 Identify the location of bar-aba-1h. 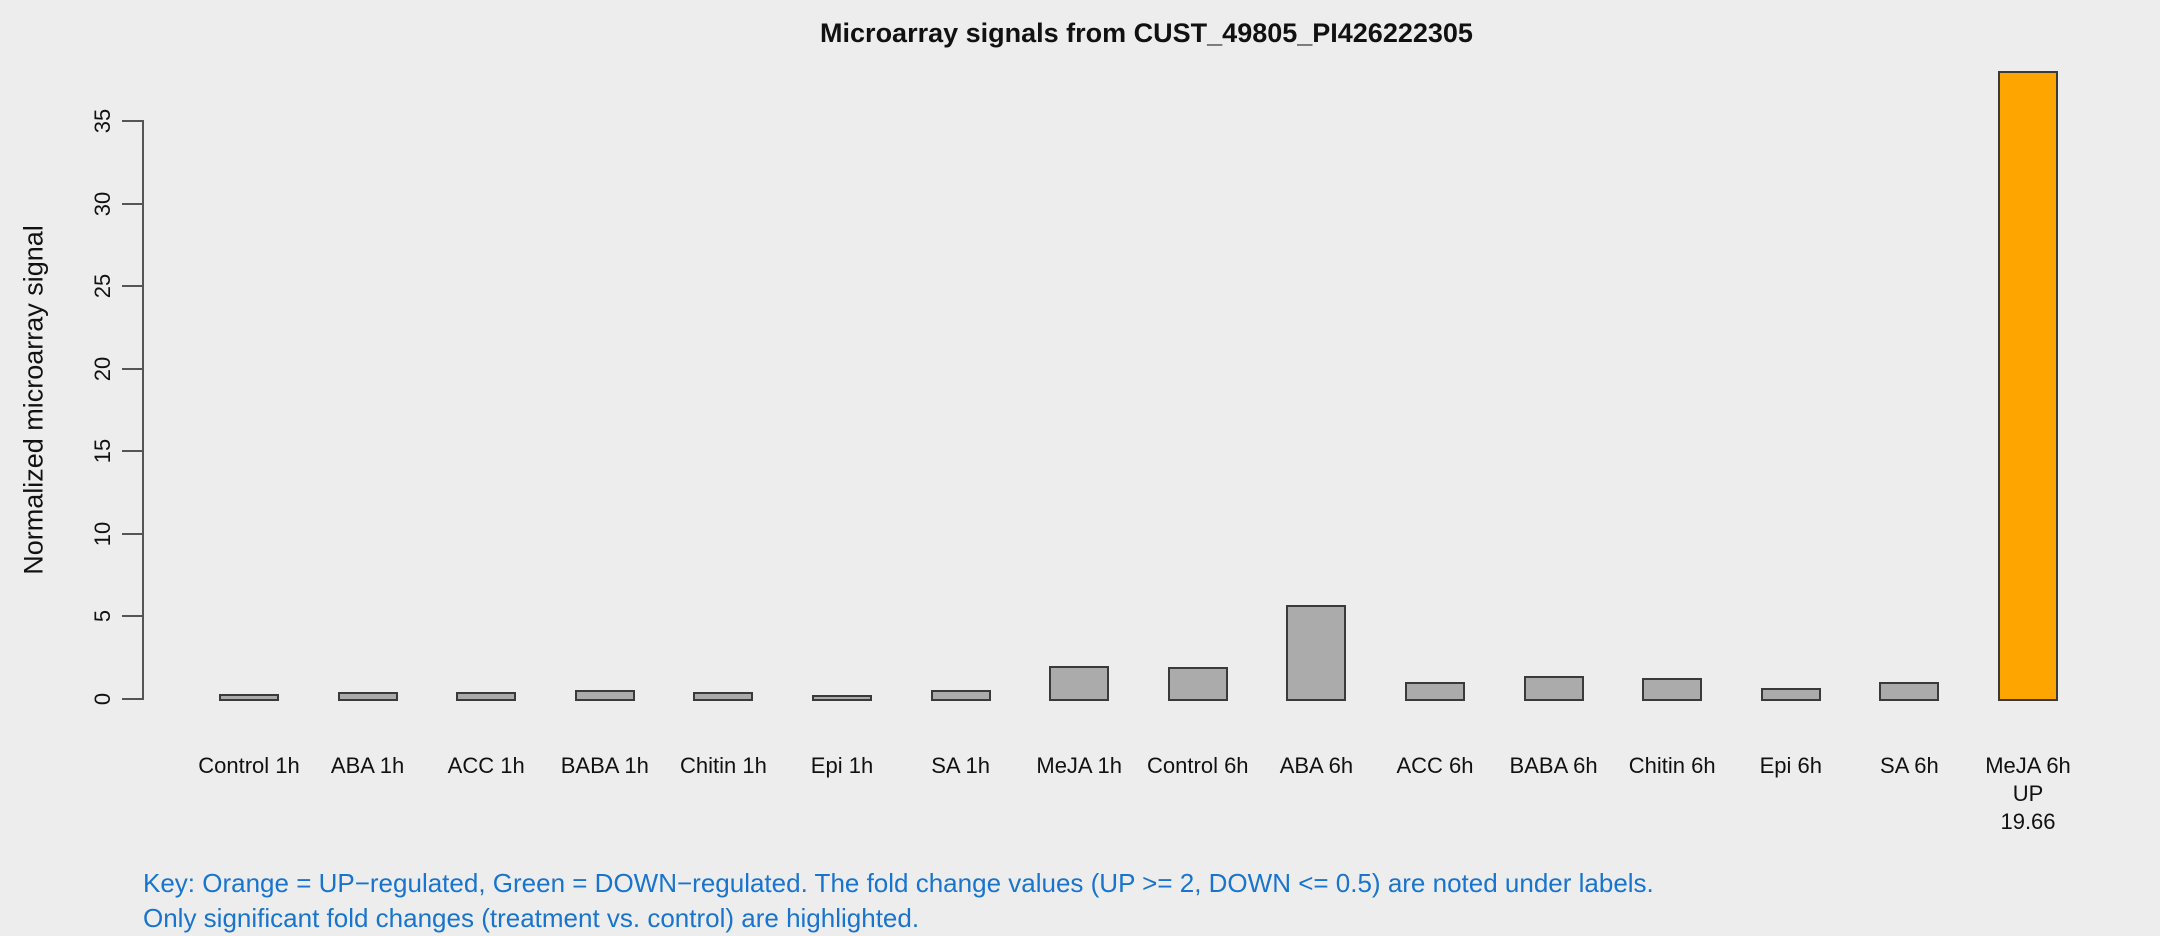
(367, 696).